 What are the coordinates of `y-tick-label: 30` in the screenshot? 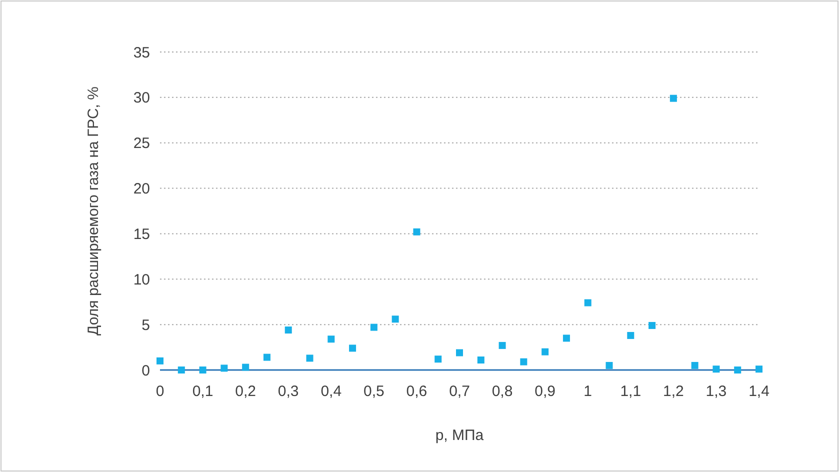 It's located at (141, 98).